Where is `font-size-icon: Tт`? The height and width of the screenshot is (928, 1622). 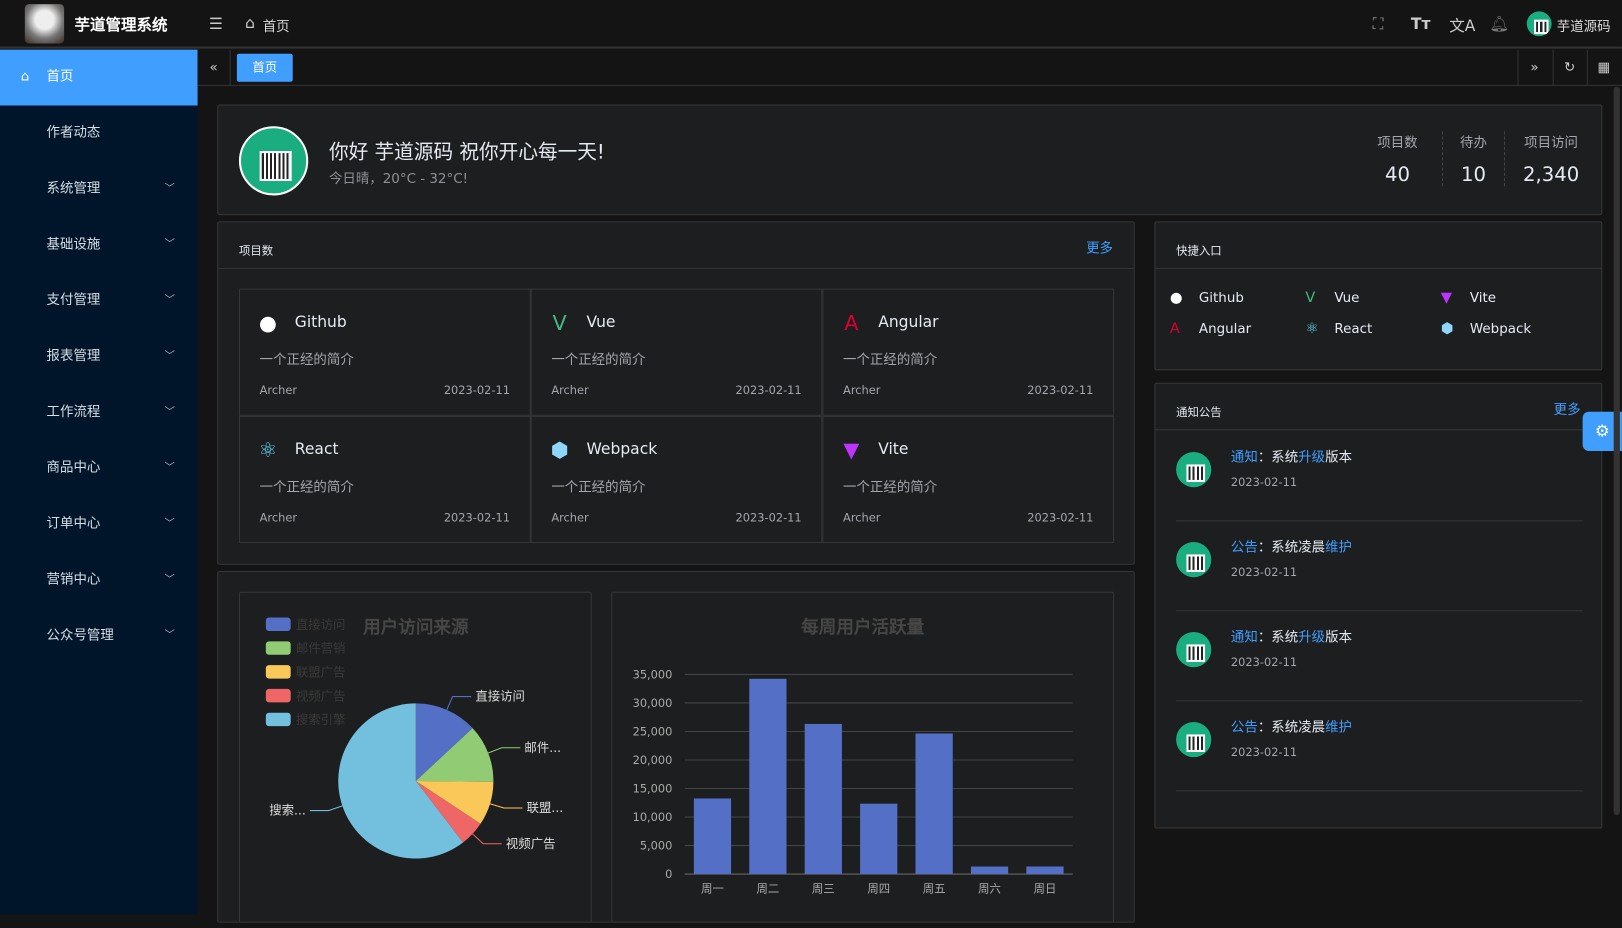
font-size-icon: Tт is located at coordinates (1420, 24).